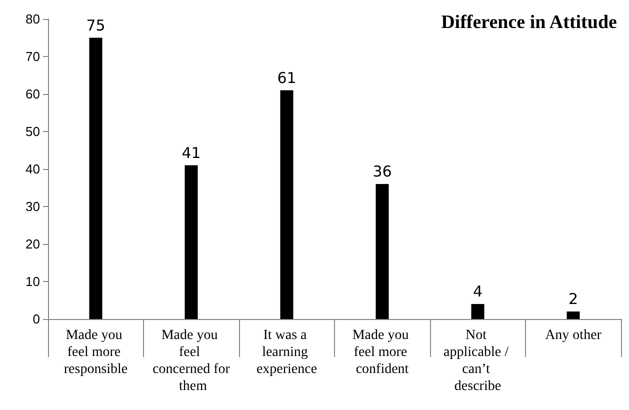  Describe the element at coordinates (33, 169) in the screenshot. I see `y-tick-label: 40` at that location.